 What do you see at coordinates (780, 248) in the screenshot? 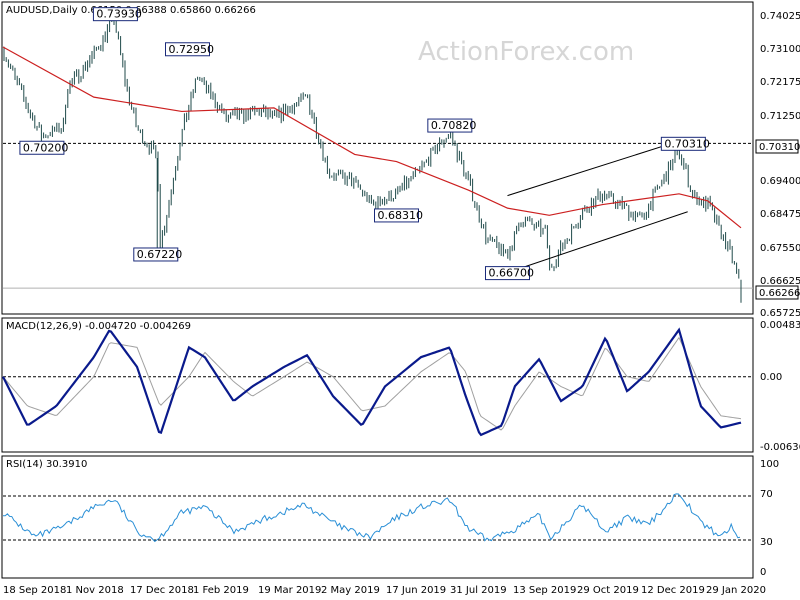
I see `price-y-tick: 0.67550` at bounding box center [780, 248].